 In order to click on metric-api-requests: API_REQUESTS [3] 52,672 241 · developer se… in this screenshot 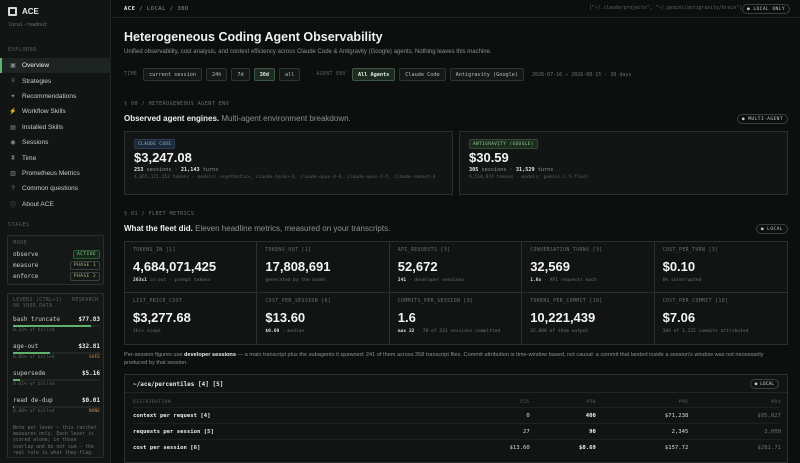, I will do `click(456, 267)`.